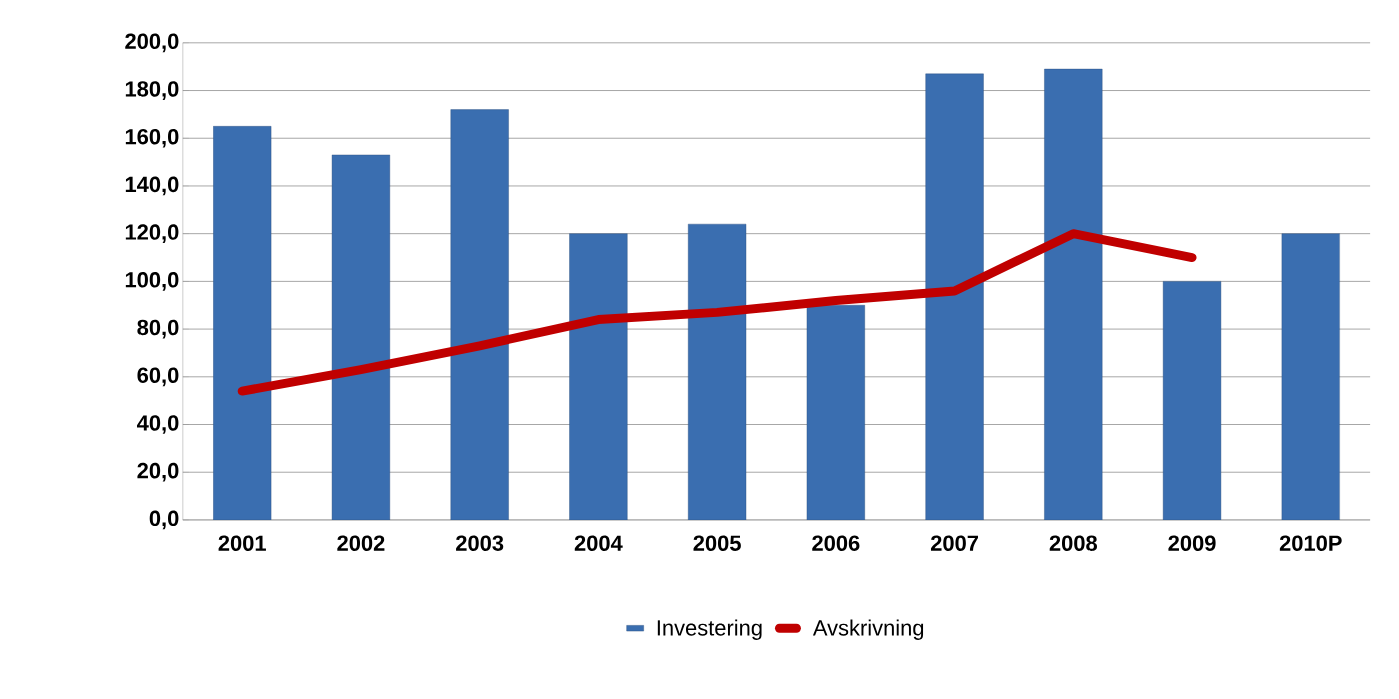 The width and height of the screenshot is (1399, 699). Describe the element at coordinates (152, 138) in the screenshot. I see `y-tick-label: 160,0` at that location.